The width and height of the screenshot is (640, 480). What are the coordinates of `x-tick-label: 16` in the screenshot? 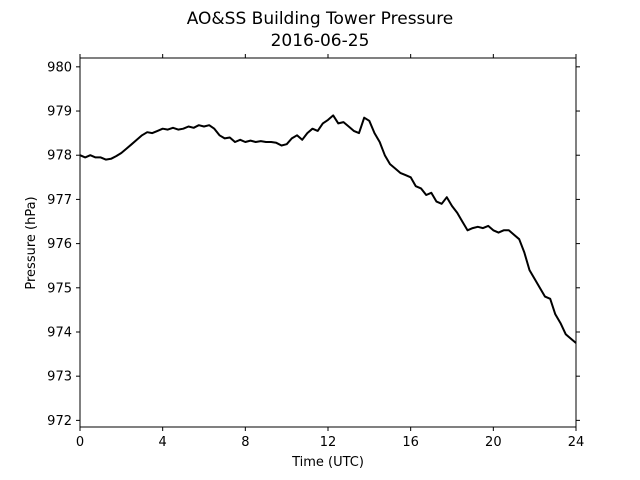 It's located at (410, 442).